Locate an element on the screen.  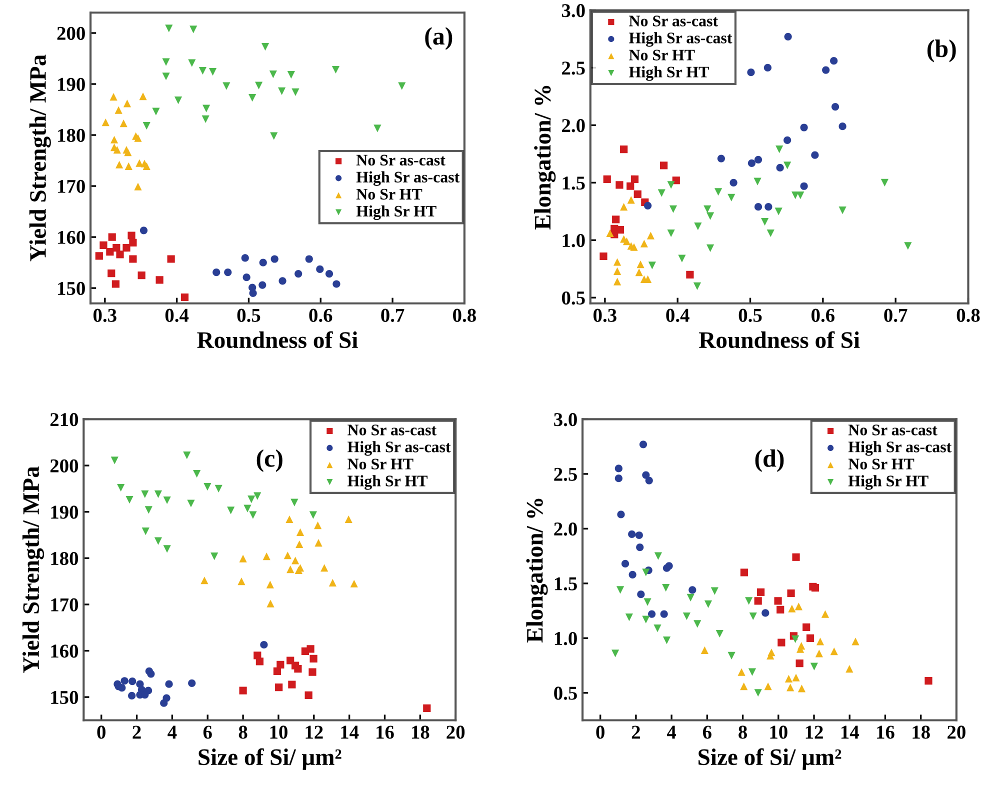
y-tick-label: 190 is located at coordinates (64, 512).